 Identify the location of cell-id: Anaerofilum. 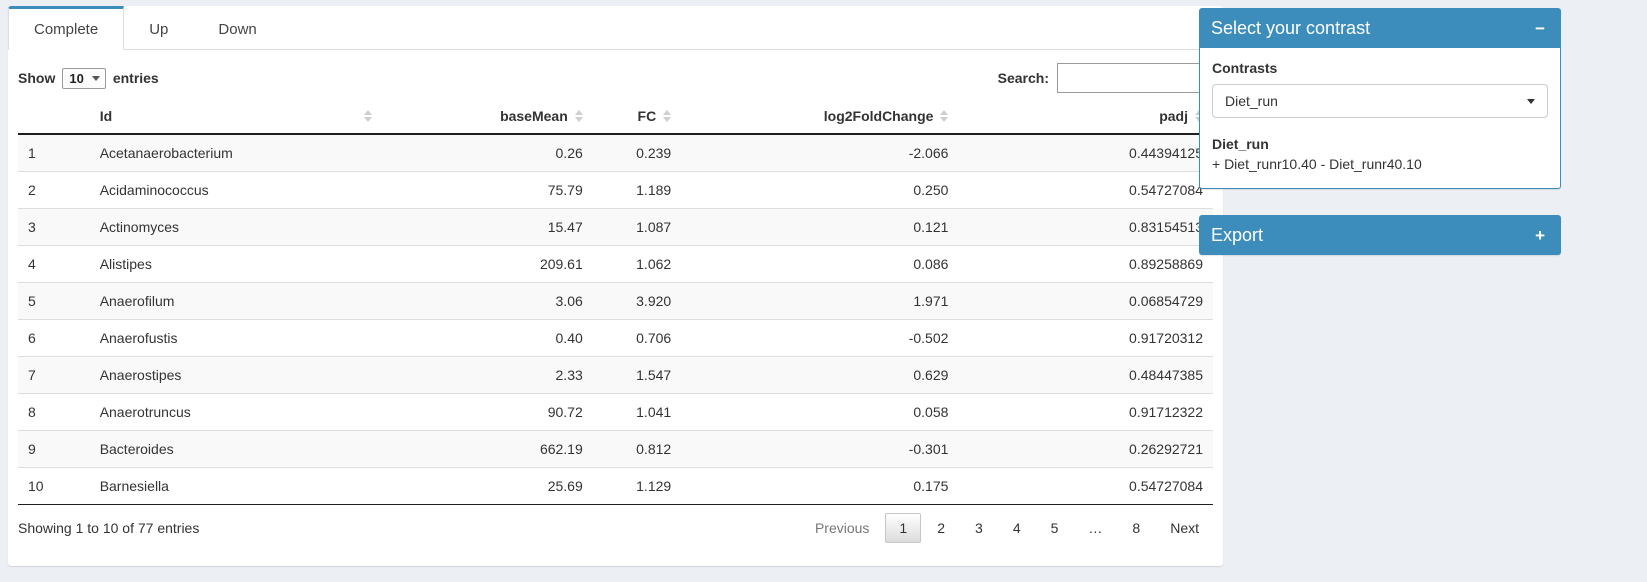
(236, 301).